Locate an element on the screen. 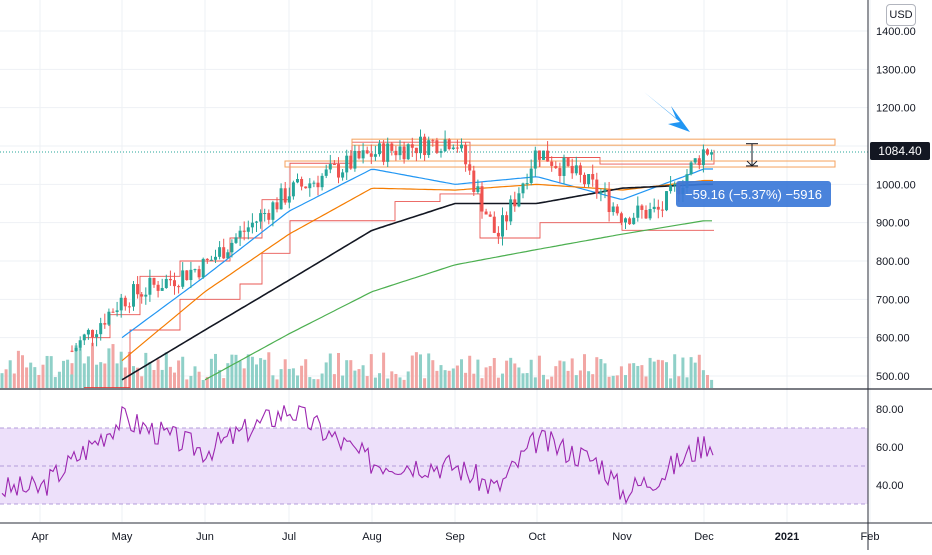 The image size is (932, 555). time-tick-label: Apr is located at coordinates (39, 537).